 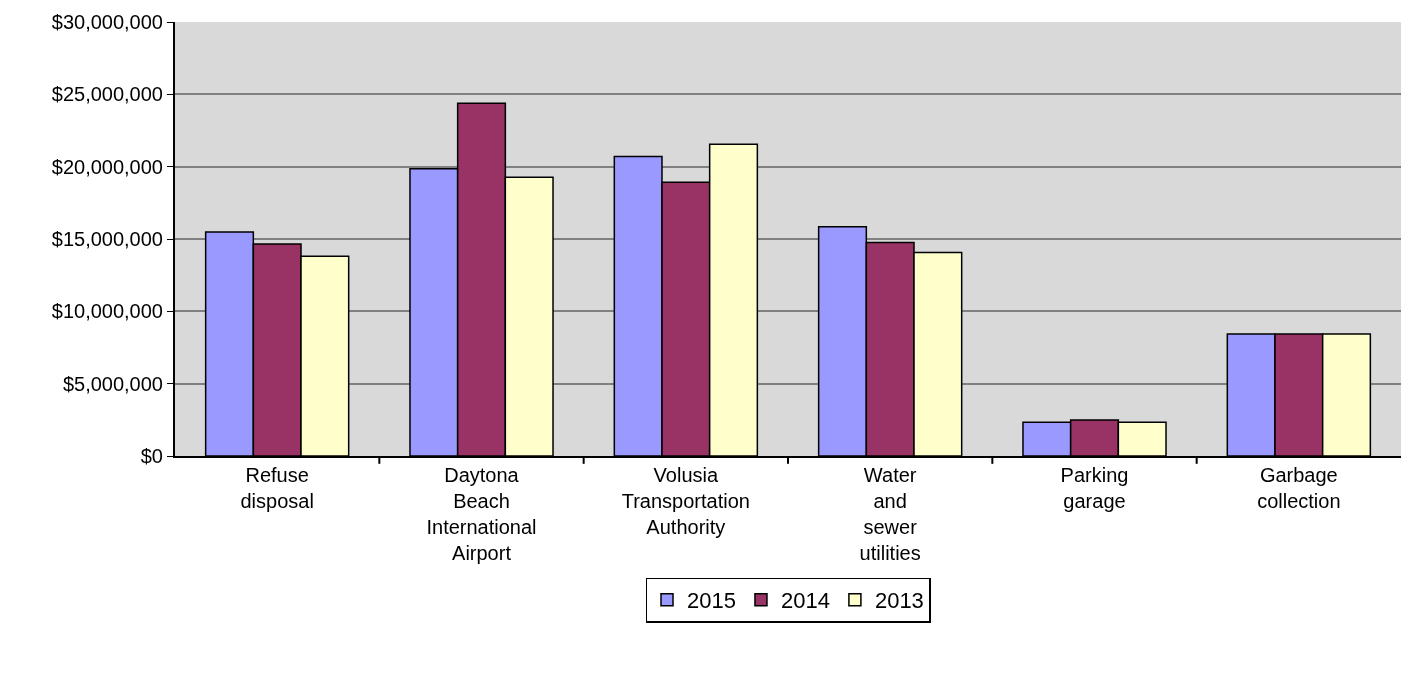 I want to click on y-tick-label: $5,000,000, so click(x=112, y=383).